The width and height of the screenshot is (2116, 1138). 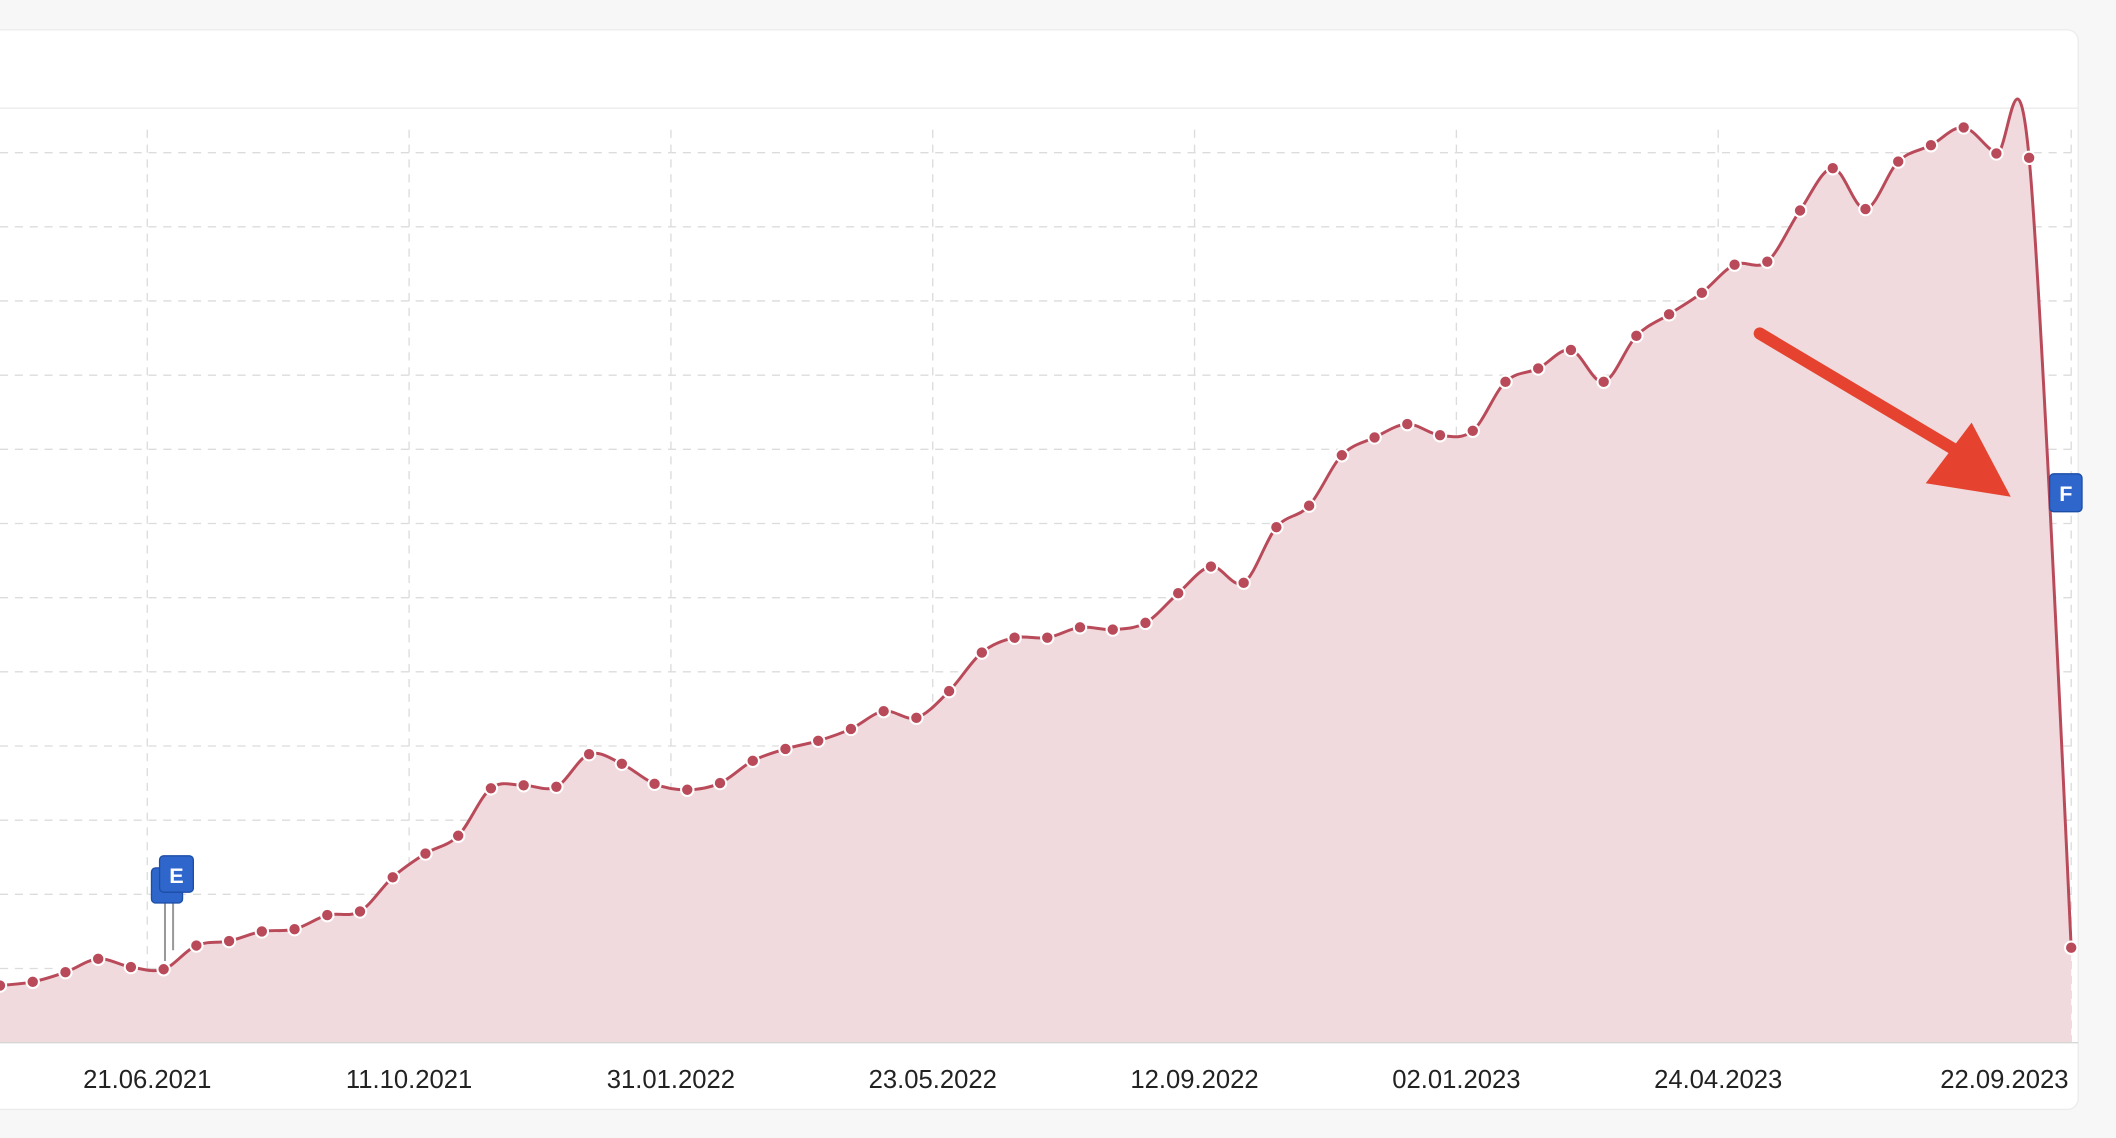 I want to click on x-tick-label: 12.09.2022, so click(x=1194, y=1080).